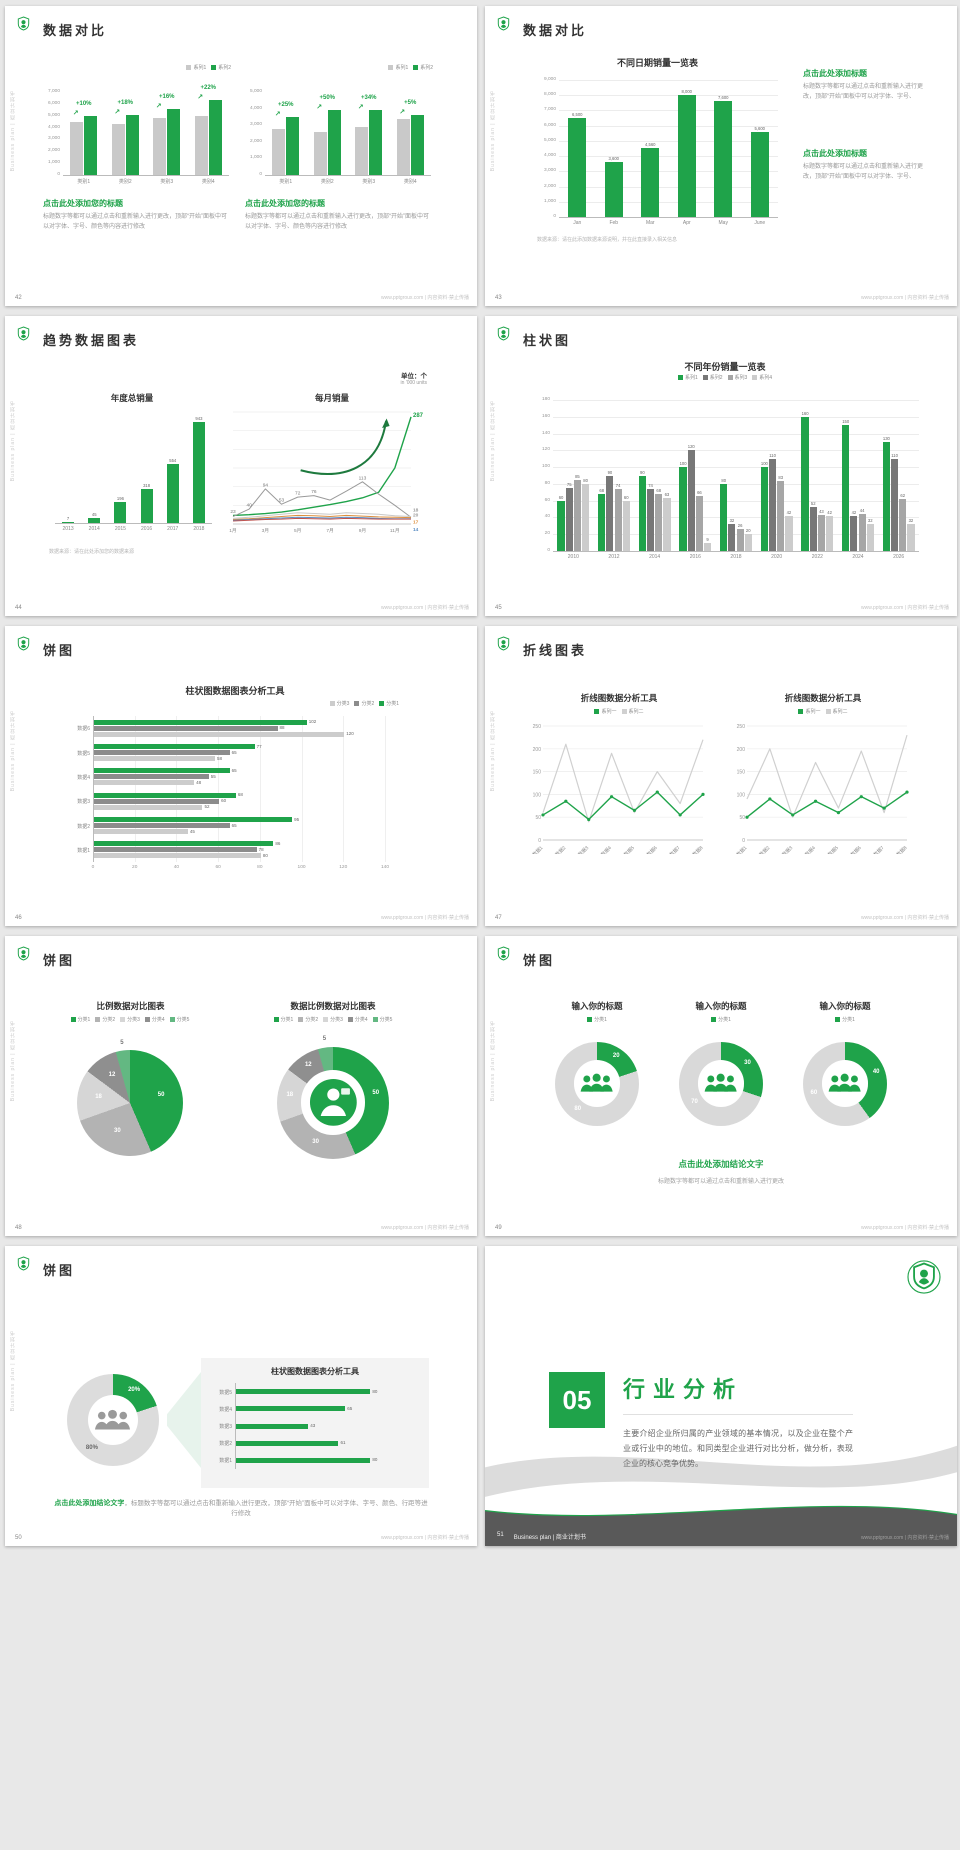 Image resolution: width=960 pixels, height=1850 pixels. I want to click on bar-value-label: 65, so click(350, 1408).